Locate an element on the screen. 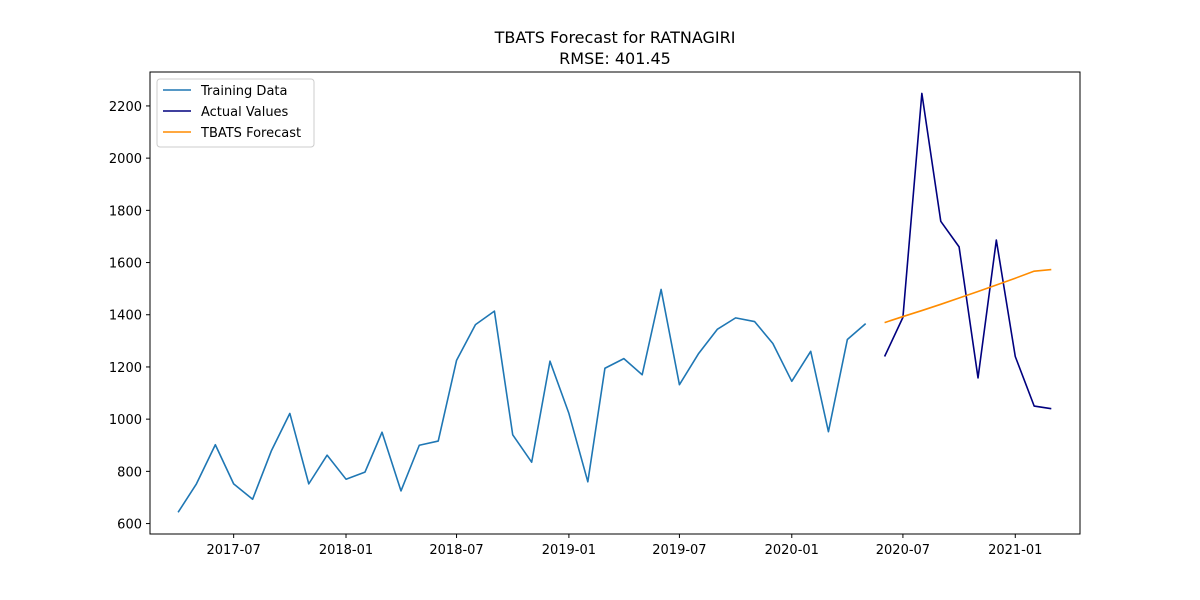  x-tick-label: 2020-01 is located at coordinates (792, 550).